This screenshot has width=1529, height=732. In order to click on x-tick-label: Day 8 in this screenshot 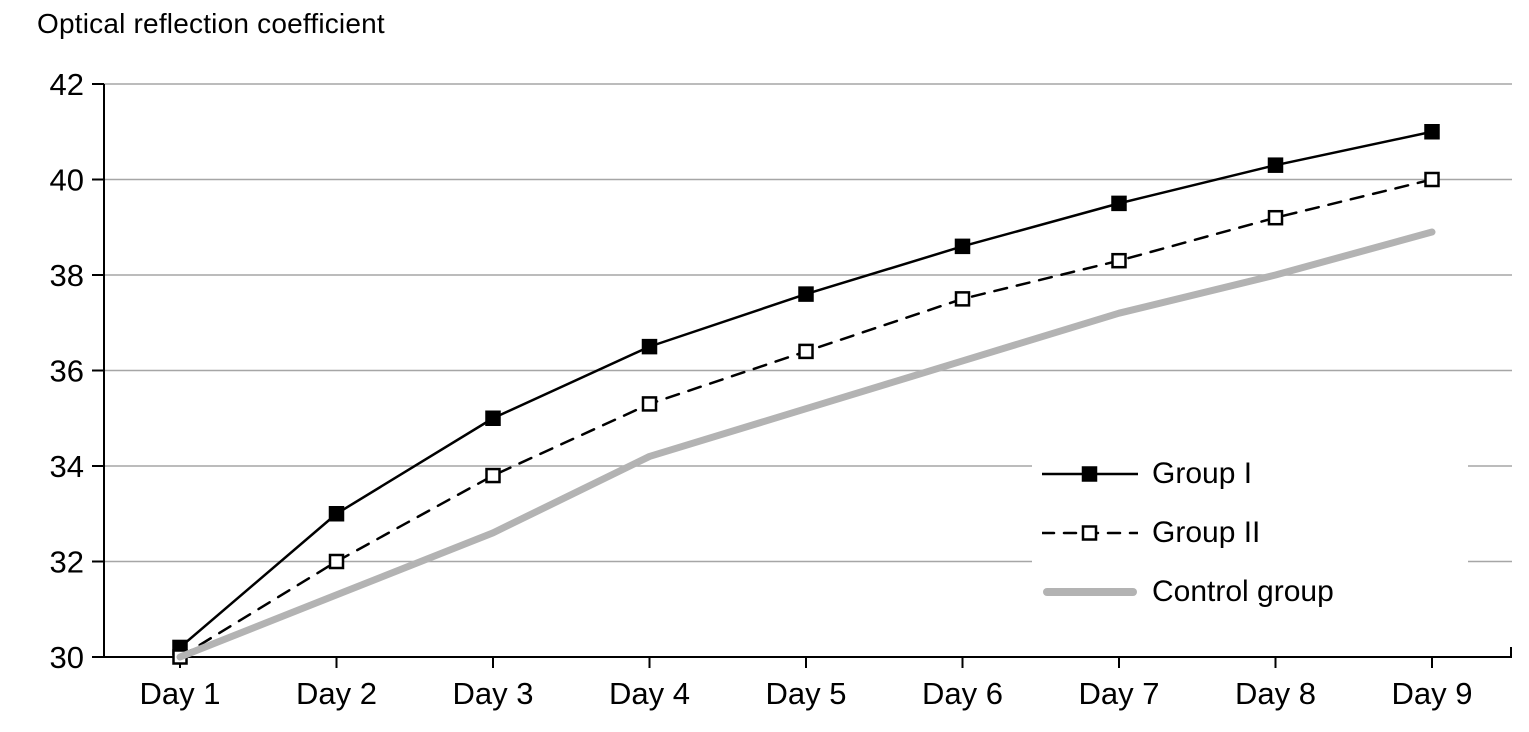, I will do `click(1275, 693)`.